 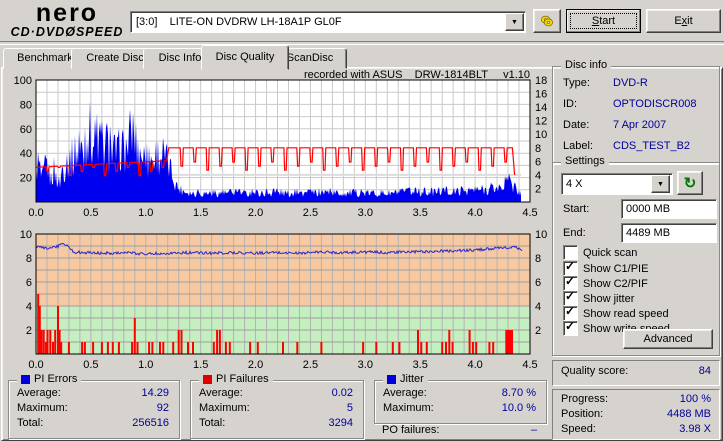 What do you see at coordinates (582, 414) in the screenshot?
I see `position-label: Position:` at bounding box center [582, 414].